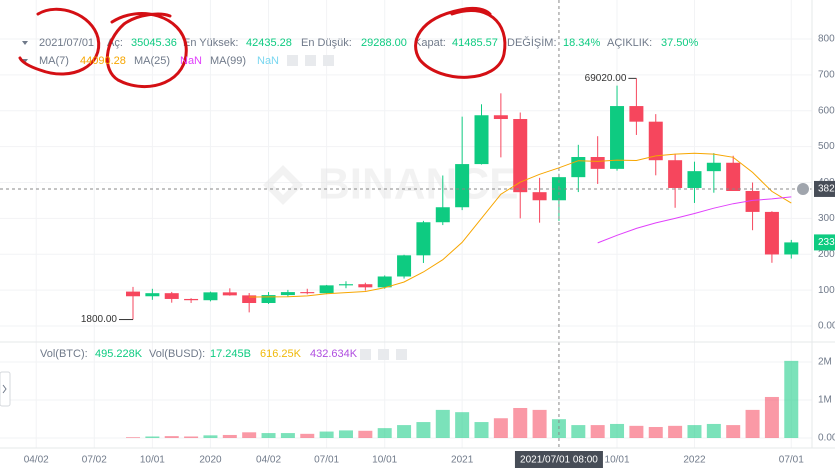  What do you see at coordinates (64, 354) in the screenshot?
I see `label: Vol(BTC):` at bounding box center [64, 354].